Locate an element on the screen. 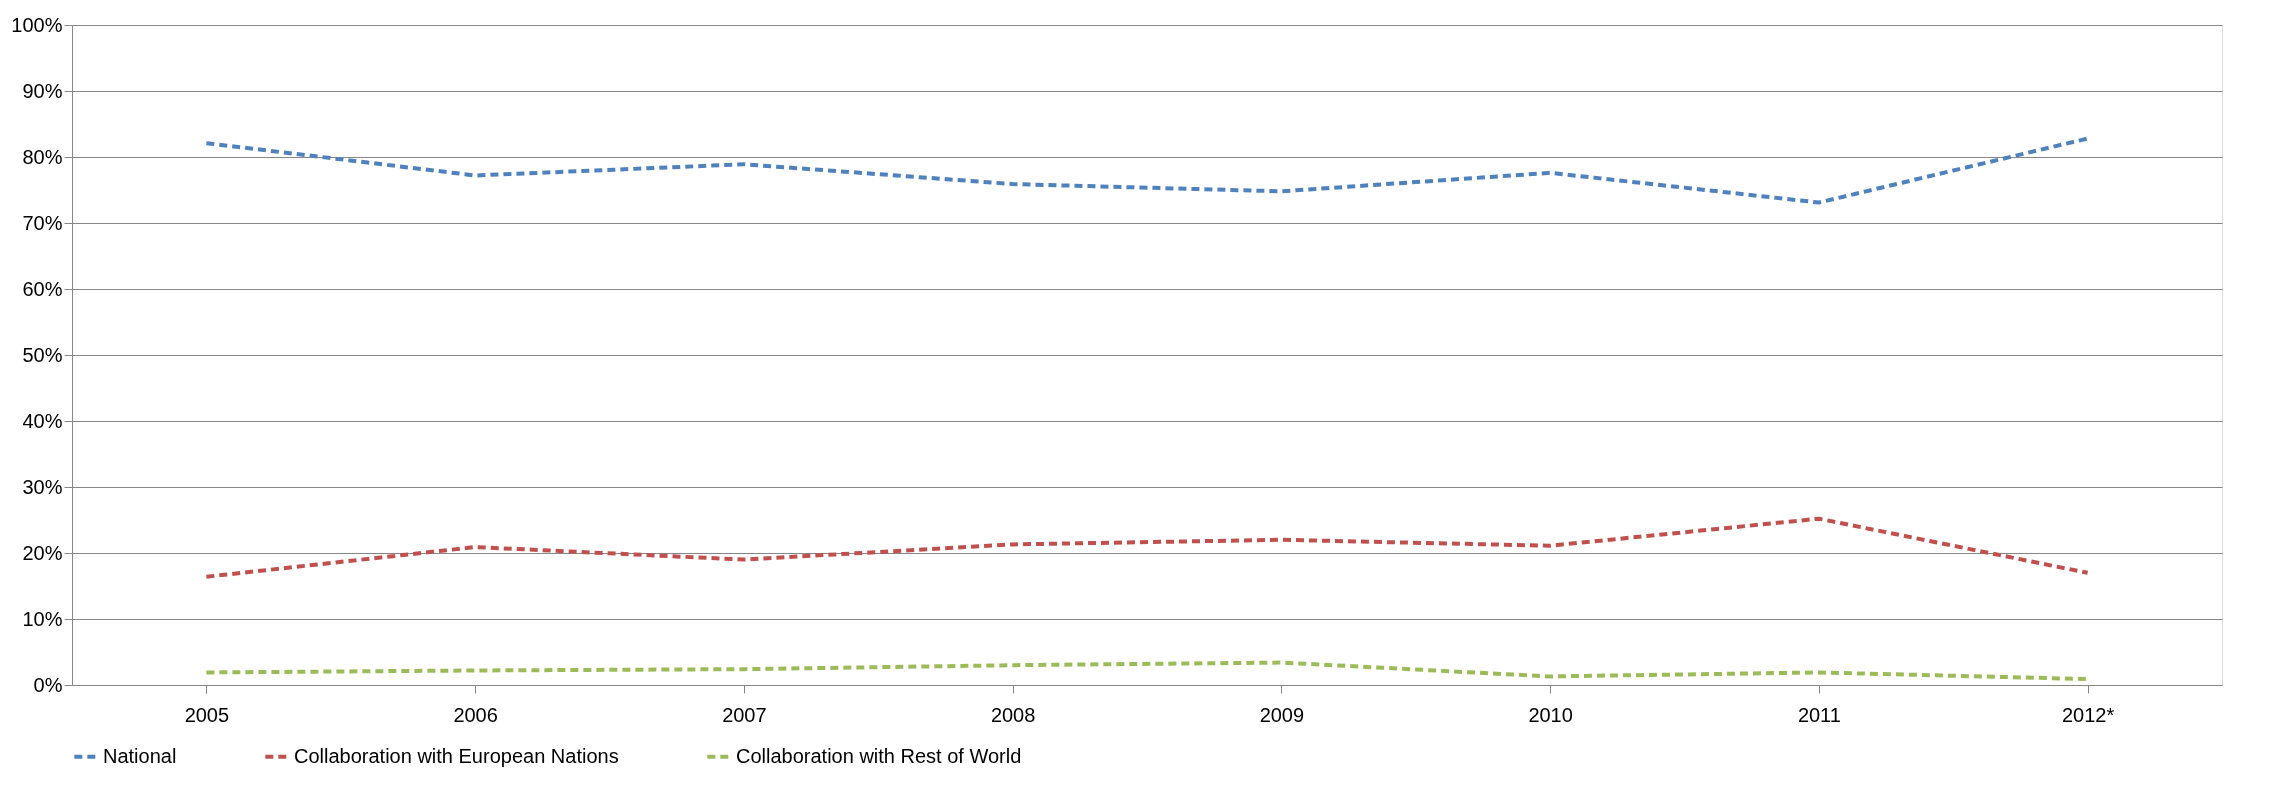 The width and height of the screenshot is (2272, 796). y-tick-label: 20% is located at coordinates (42, 552).